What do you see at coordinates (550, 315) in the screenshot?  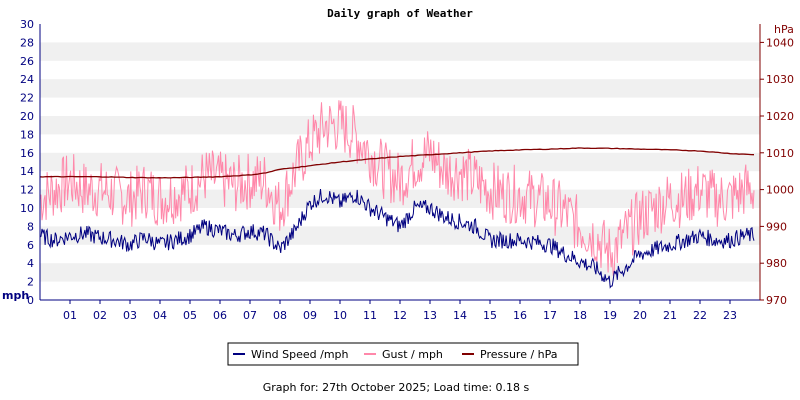 I see `x-tick-label: 17` at bounding box center [550, 315].